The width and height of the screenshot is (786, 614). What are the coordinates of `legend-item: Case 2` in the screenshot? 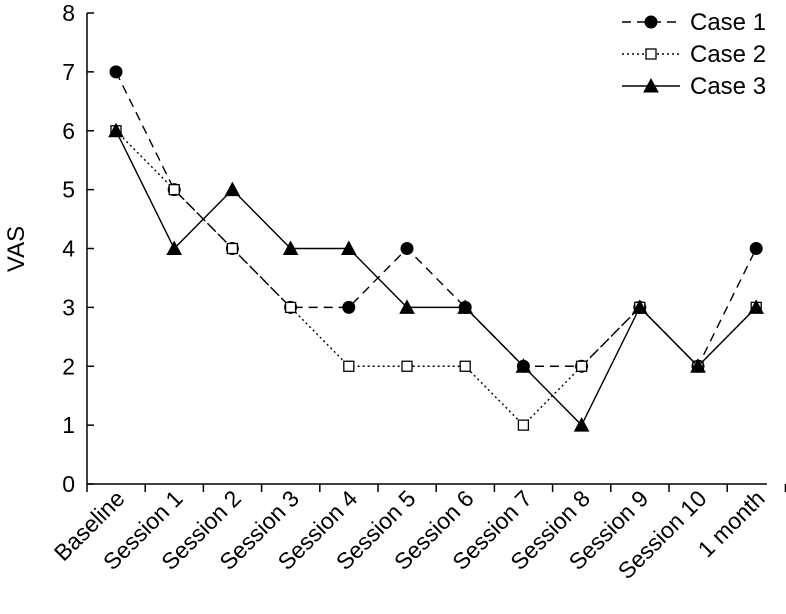 It's located at (694, 54).